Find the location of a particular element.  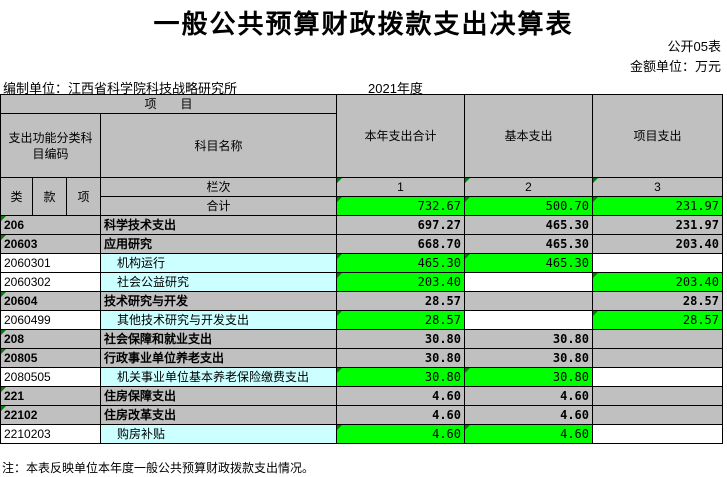

table-row: 20603 应用研究 668.70 465.30 203.40 is located at coordinates (361, 244).